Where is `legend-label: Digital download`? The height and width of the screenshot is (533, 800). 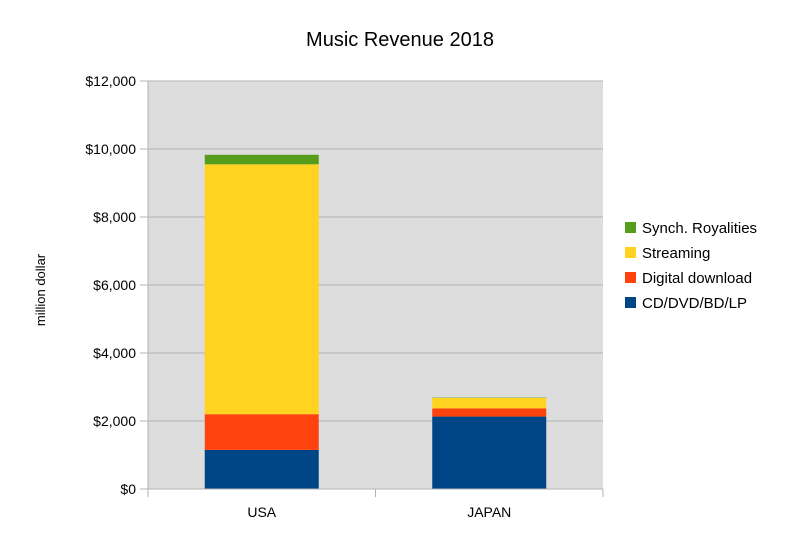 legend-label: Digital download is located at coordinates (697, 278).